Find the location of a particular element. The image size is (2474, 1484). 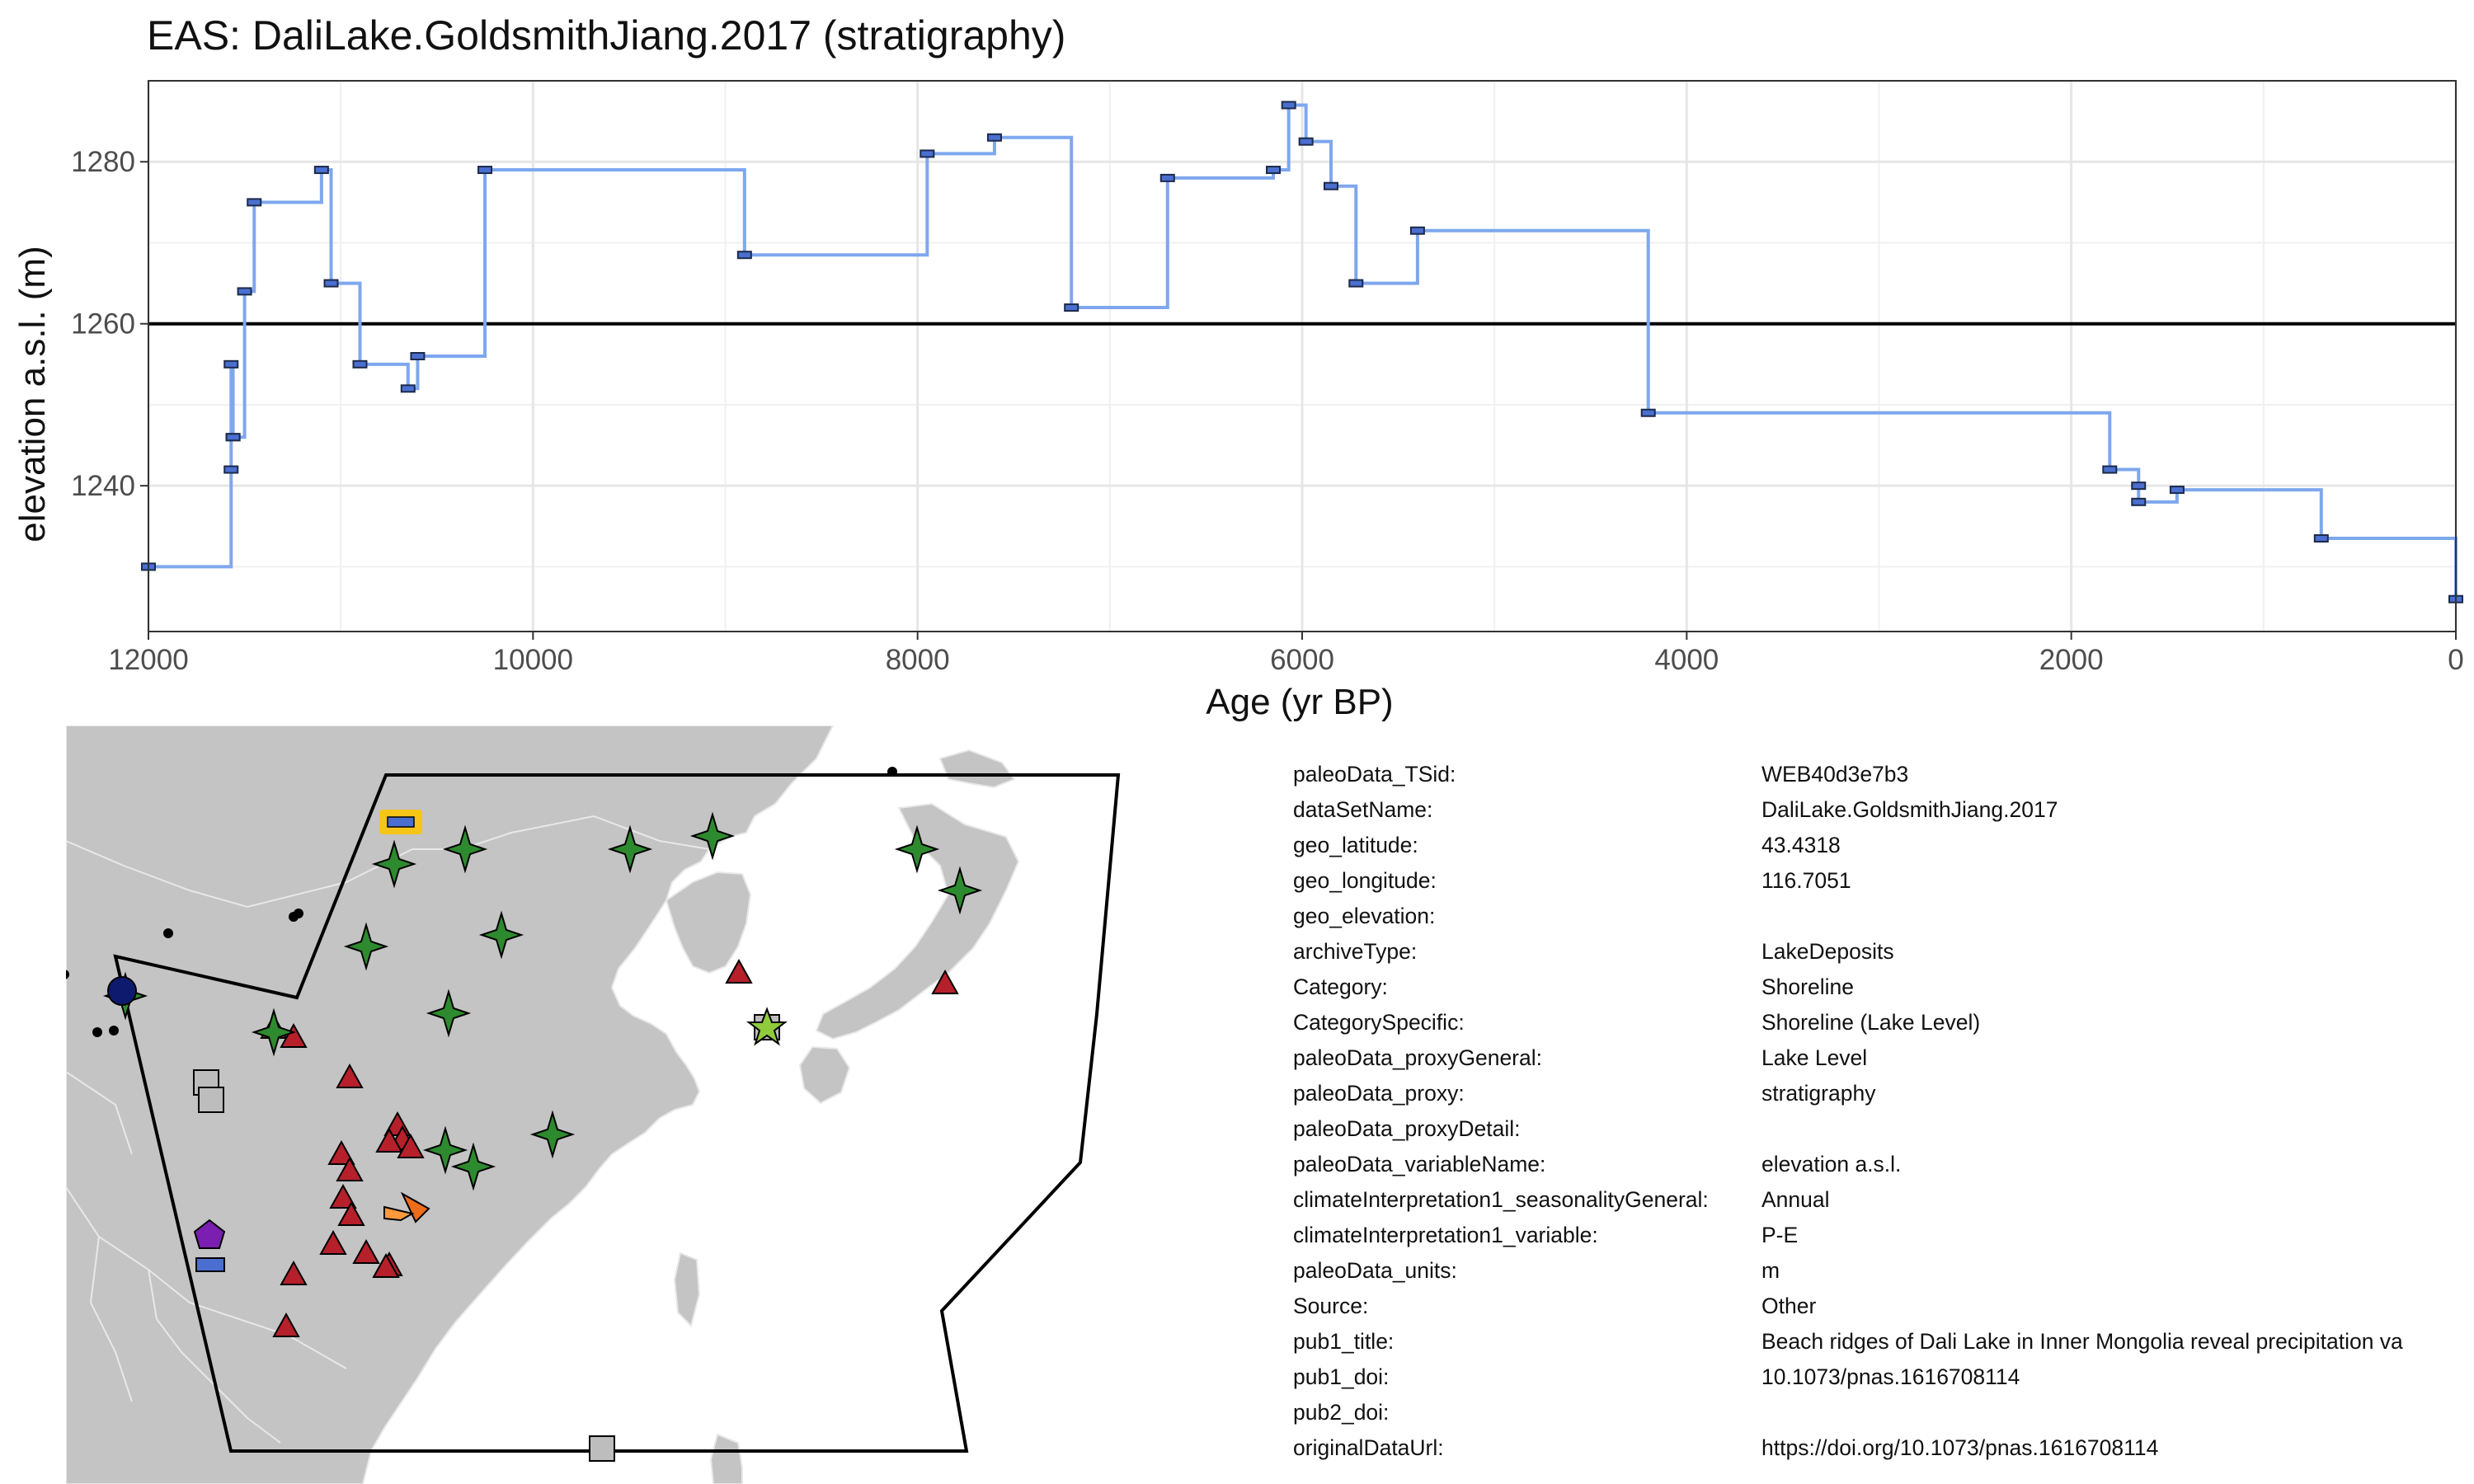

land-taiwan is located at coordinates (687, 1289).